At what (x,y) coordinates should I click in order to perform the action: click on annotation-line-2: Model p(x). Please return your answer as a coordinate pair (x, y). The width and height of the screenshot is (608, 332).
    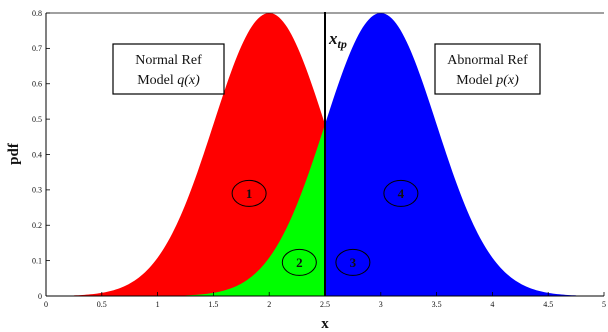
    Looking at the image, I should click on (487, 80).